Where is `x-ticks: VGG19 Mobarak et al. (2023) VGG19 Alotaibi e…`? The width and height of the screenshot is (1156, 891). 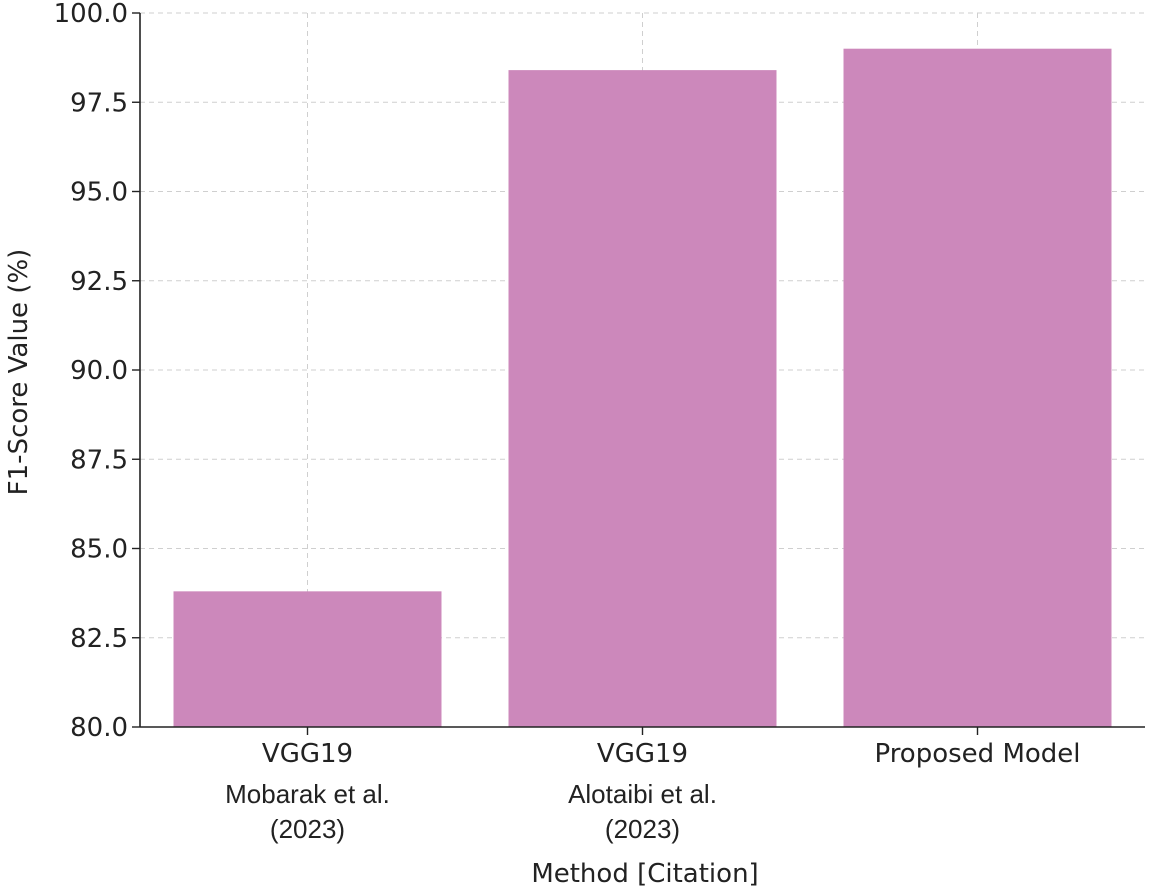
x-ticks: VGG19 Mobarak et al. (2023) VGG19 Alotaibi e… is located at coordinates (653, 785).